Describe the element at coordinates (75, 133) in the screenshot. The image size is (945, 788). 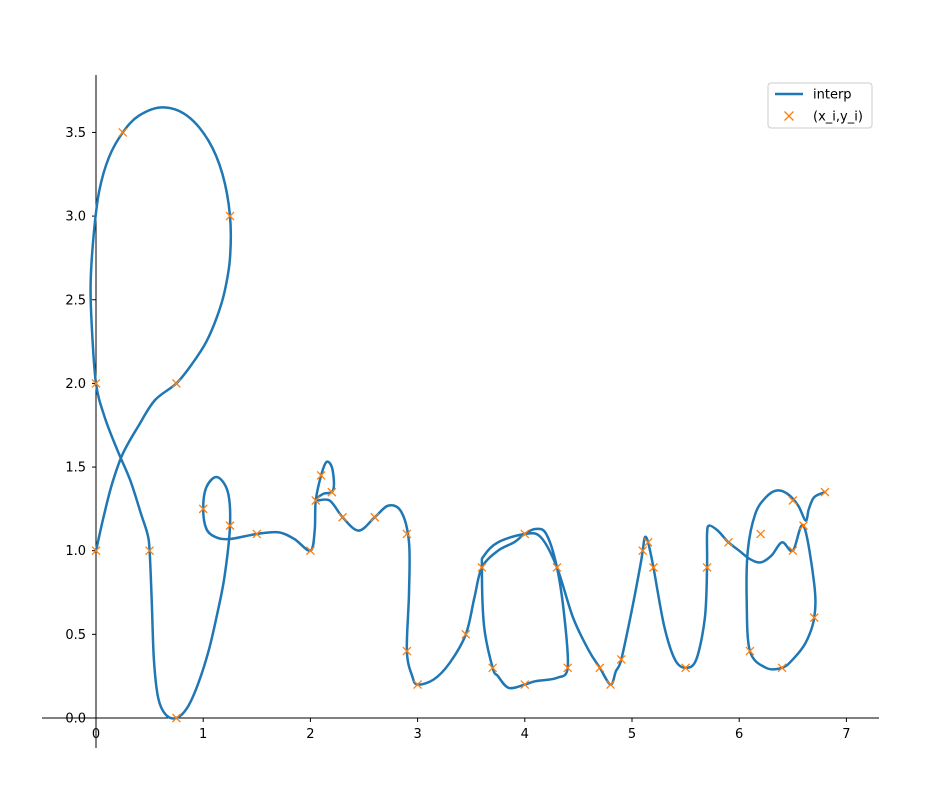
I see `y-tick-label: 3.5` at that location.